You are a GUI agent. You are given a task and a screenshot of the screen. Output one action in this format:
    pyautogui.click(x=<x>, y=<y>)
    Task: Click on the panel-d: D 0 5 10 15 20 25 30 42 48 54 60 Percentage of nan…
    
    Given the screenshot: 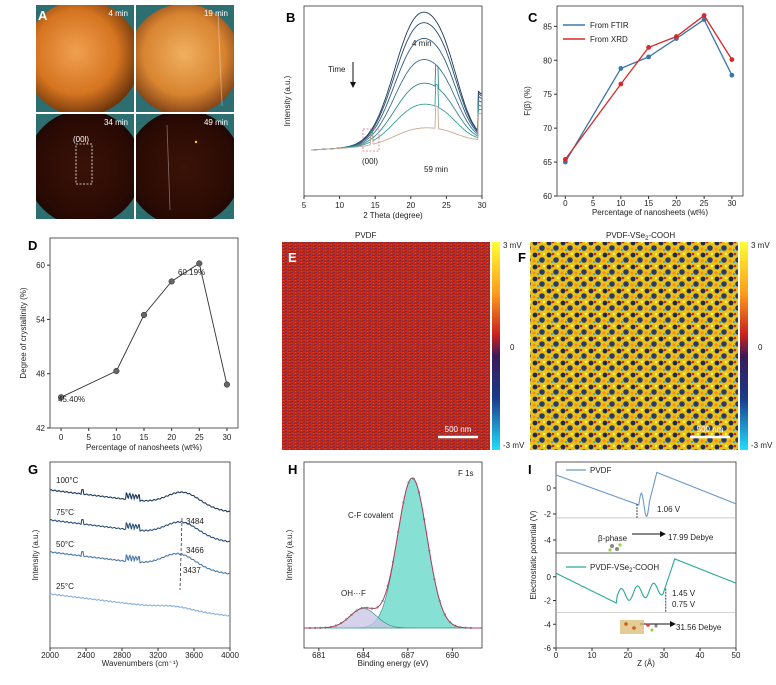 What is the action you would take?
    pyautogui.click(x=129, y=344)
    